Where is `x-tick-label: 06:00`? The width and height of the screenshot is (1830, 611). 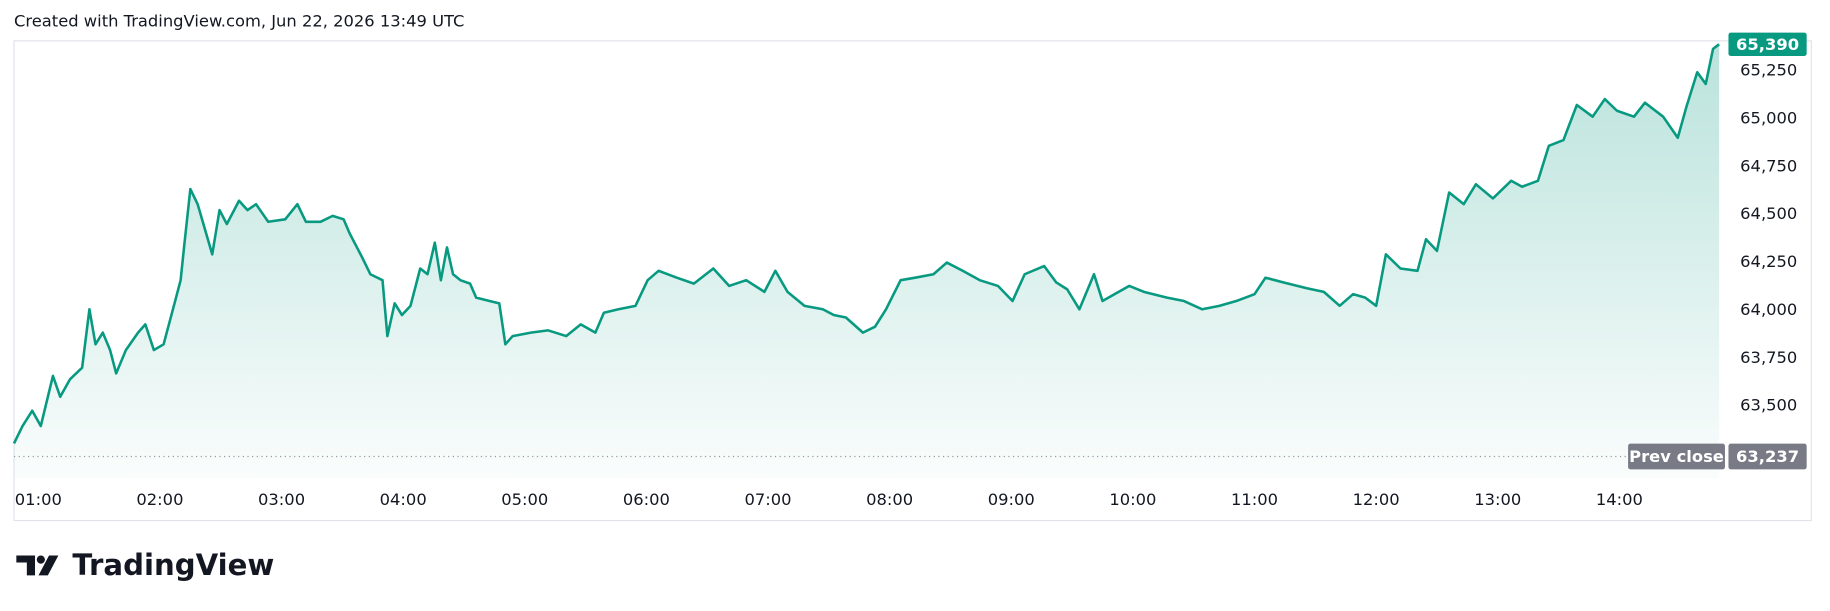
x-tick-label: 06:00 is located at coordinates (646, 499).